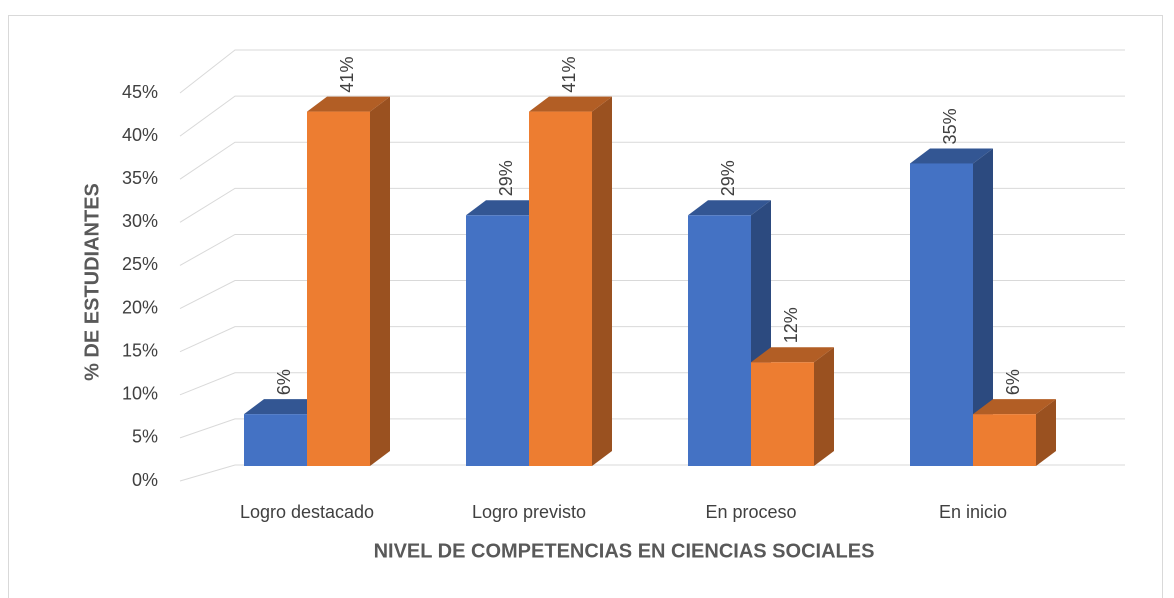 This screenshot has width=1174, height=598. I want to click on x-tick-label: En inicio, so click(973, 512).